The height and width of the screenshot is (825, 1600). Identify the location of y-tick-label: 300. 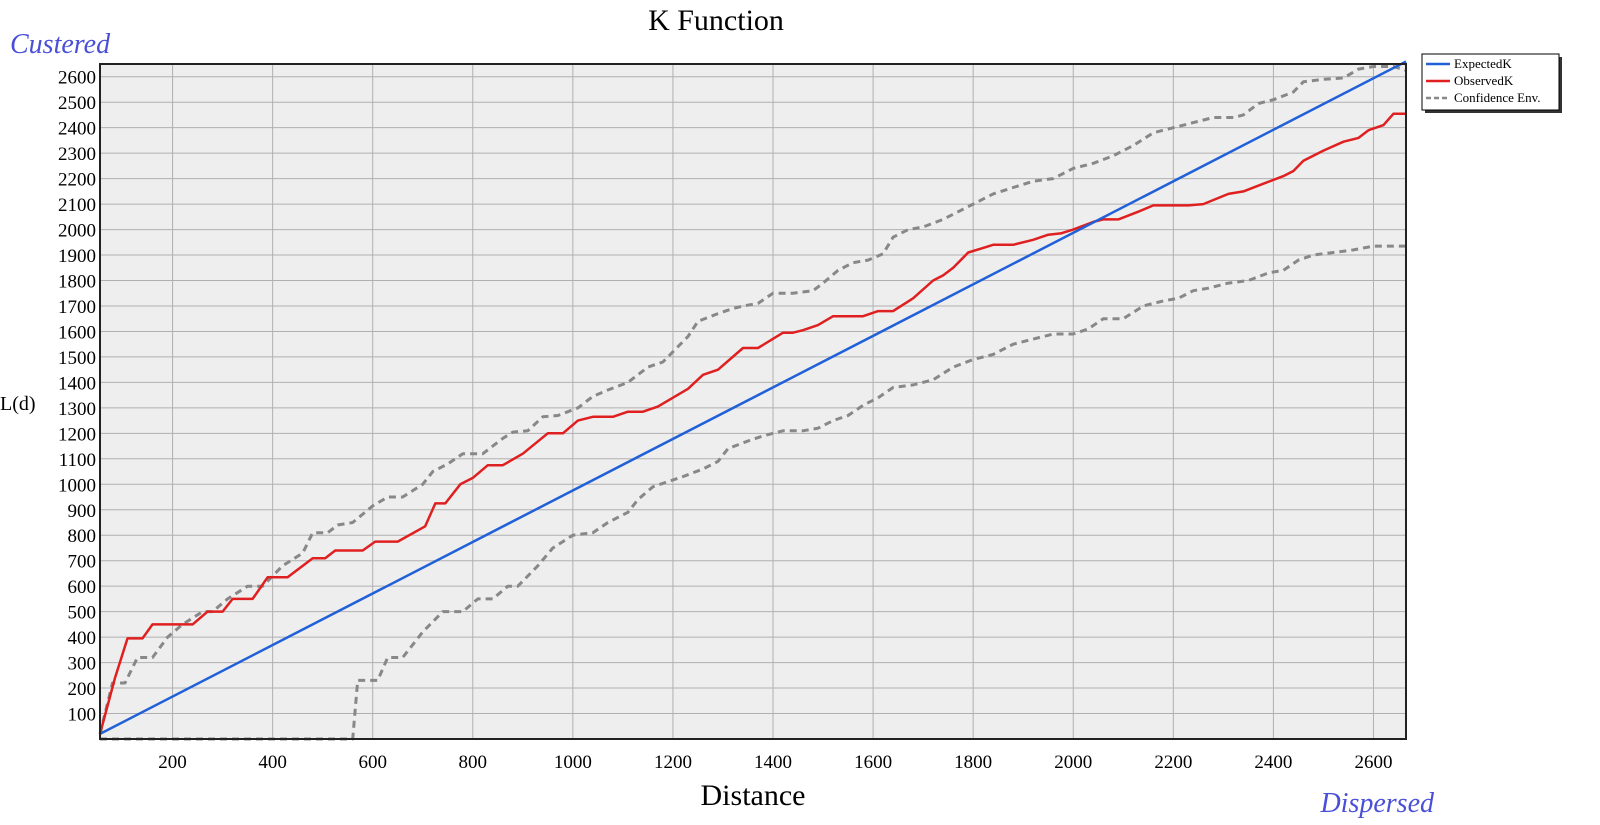
(82, 664).